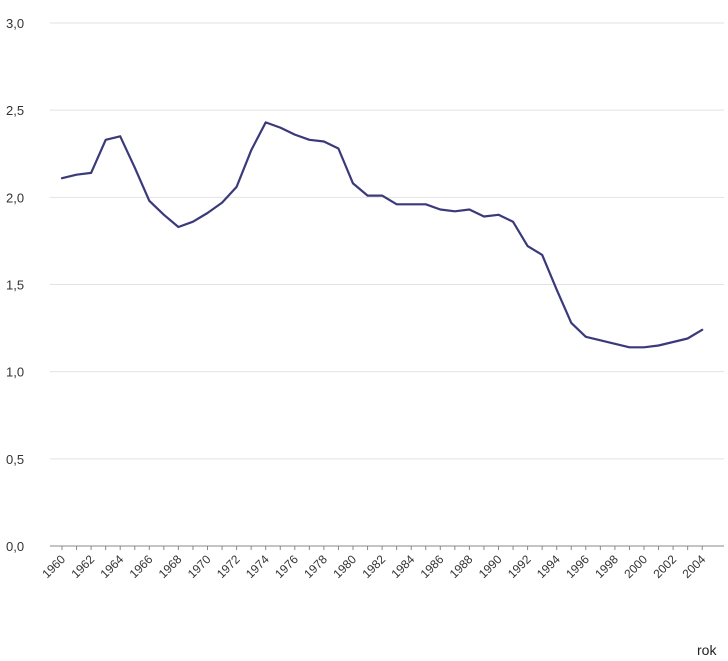 The width and height of the screenshot is (728, 661). What do you see at coordinates (577, 566) in the screenshot?
I see `x-tick-label: 1996` at bounding box center [577, 566].